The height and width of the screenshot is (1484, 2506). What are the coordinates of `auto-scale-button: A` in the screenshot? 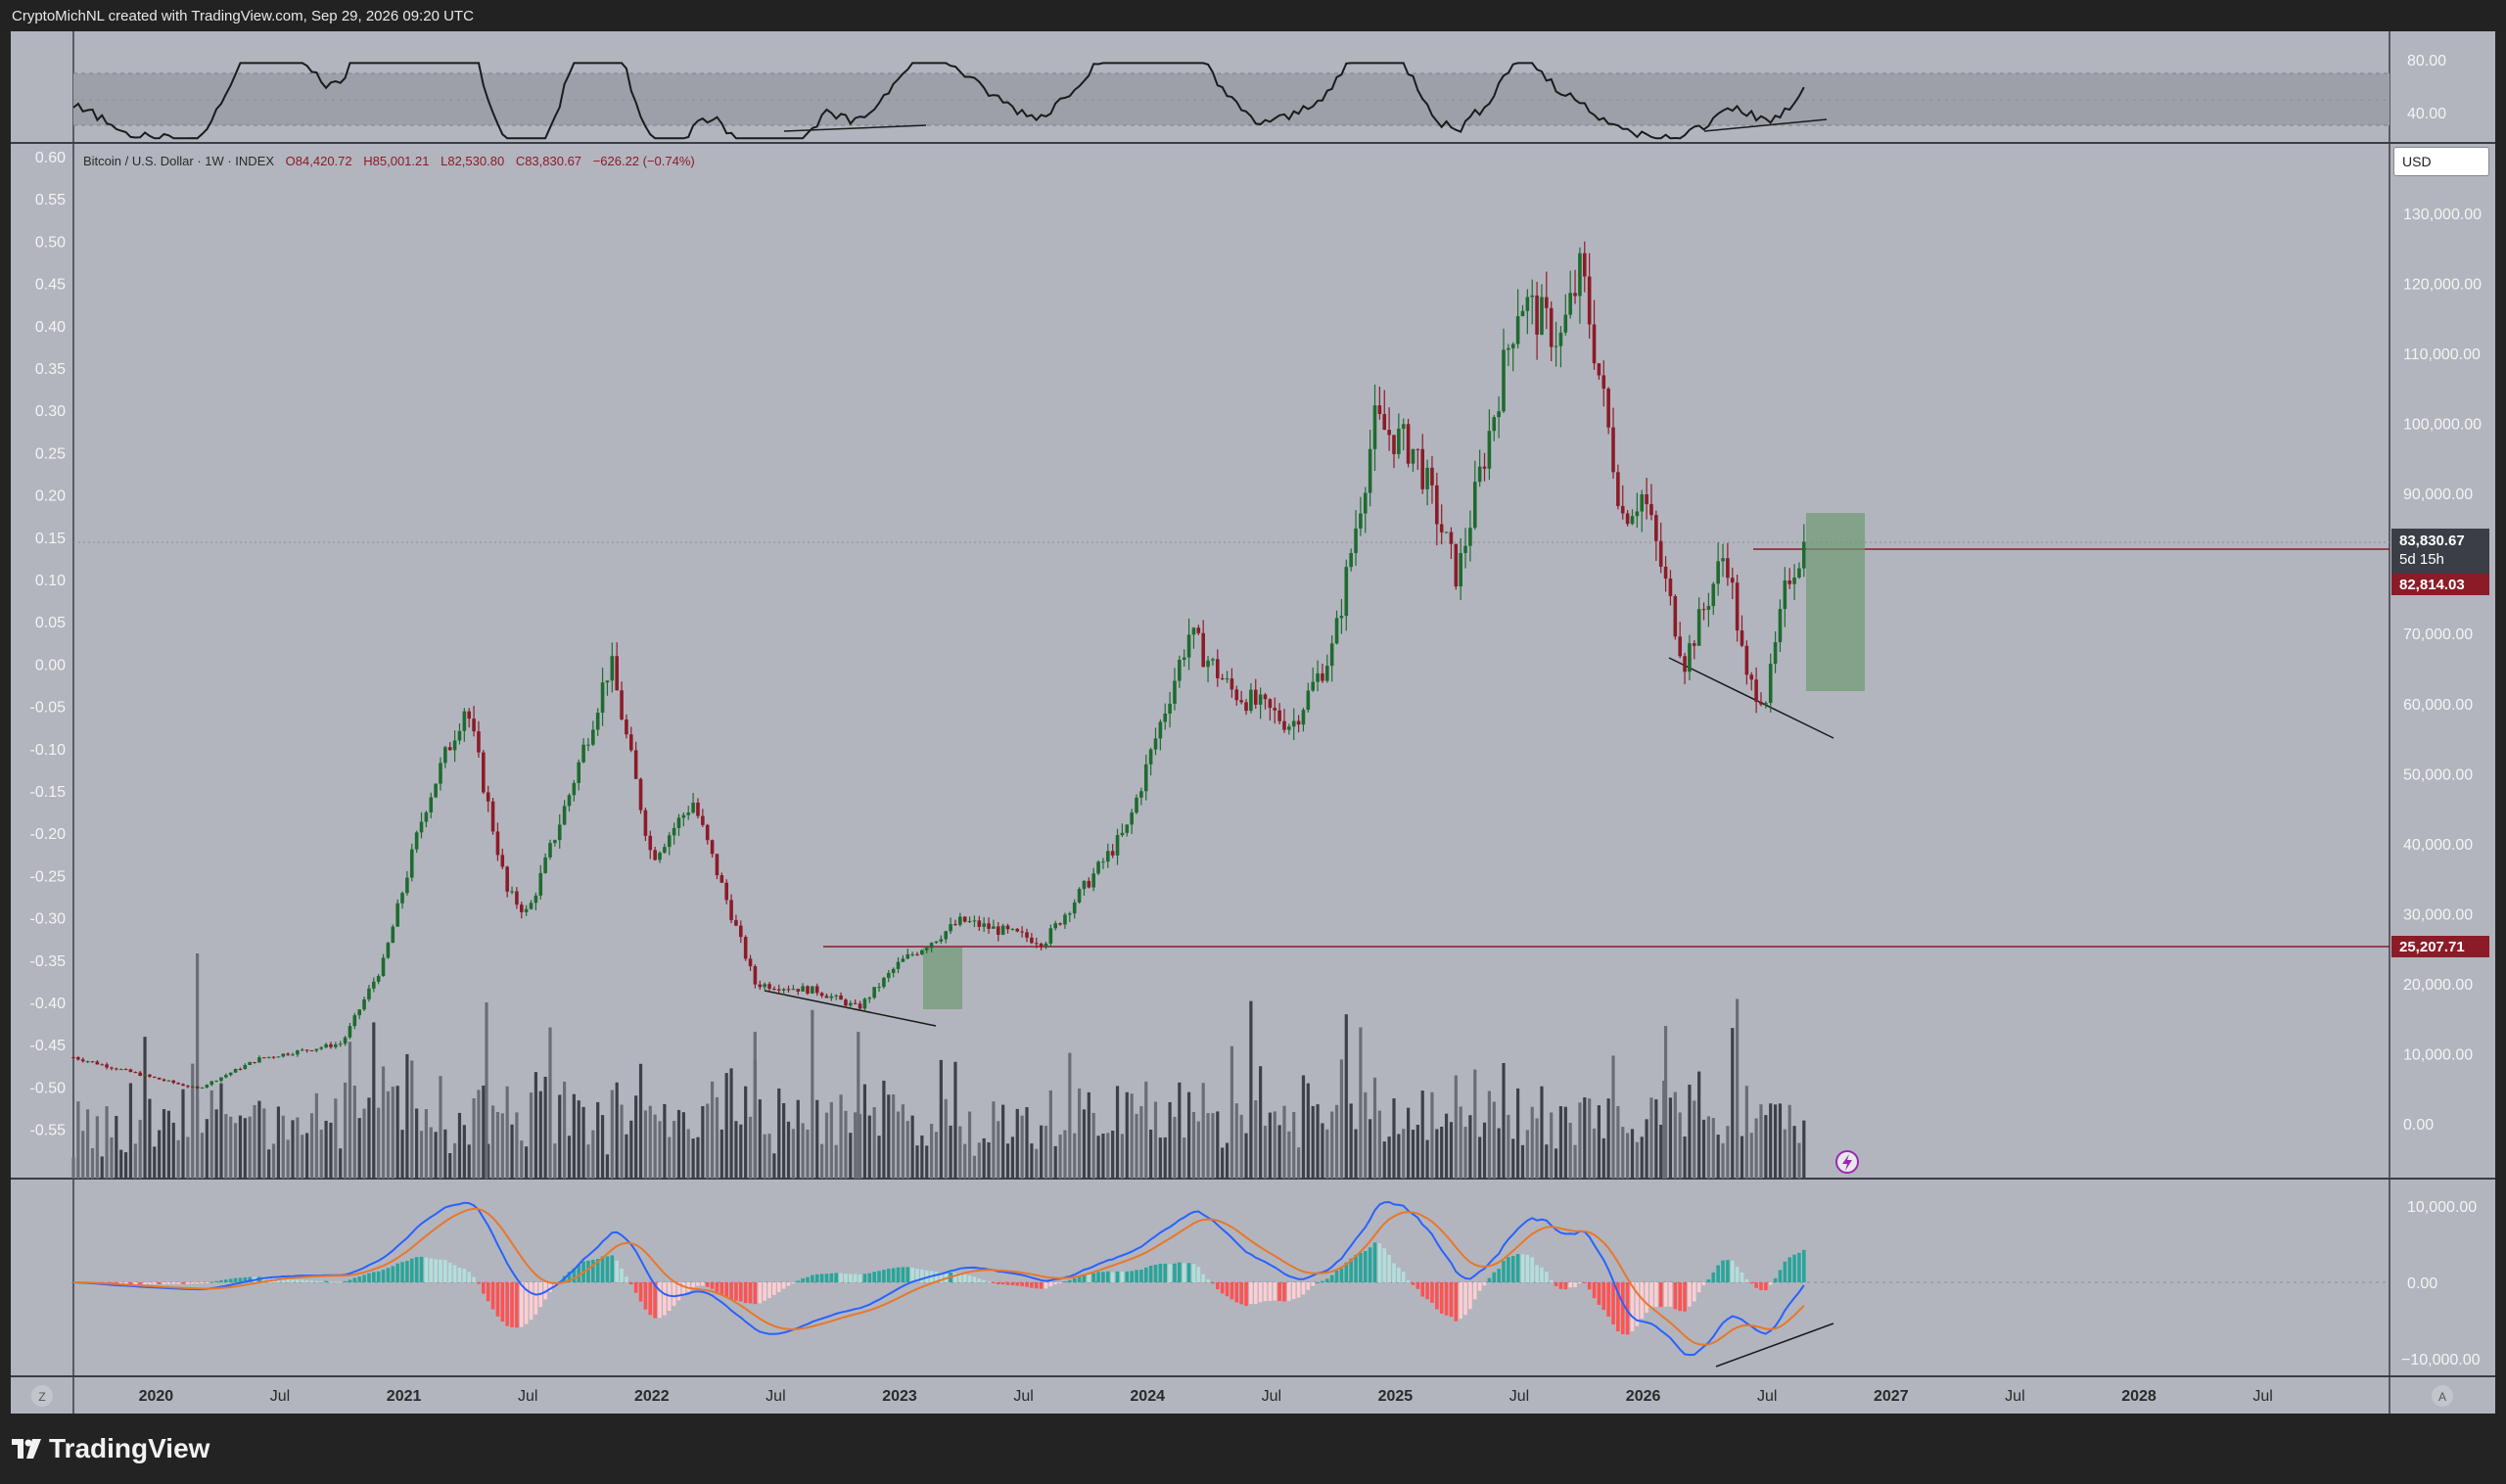 It's located at (2442, 1396).